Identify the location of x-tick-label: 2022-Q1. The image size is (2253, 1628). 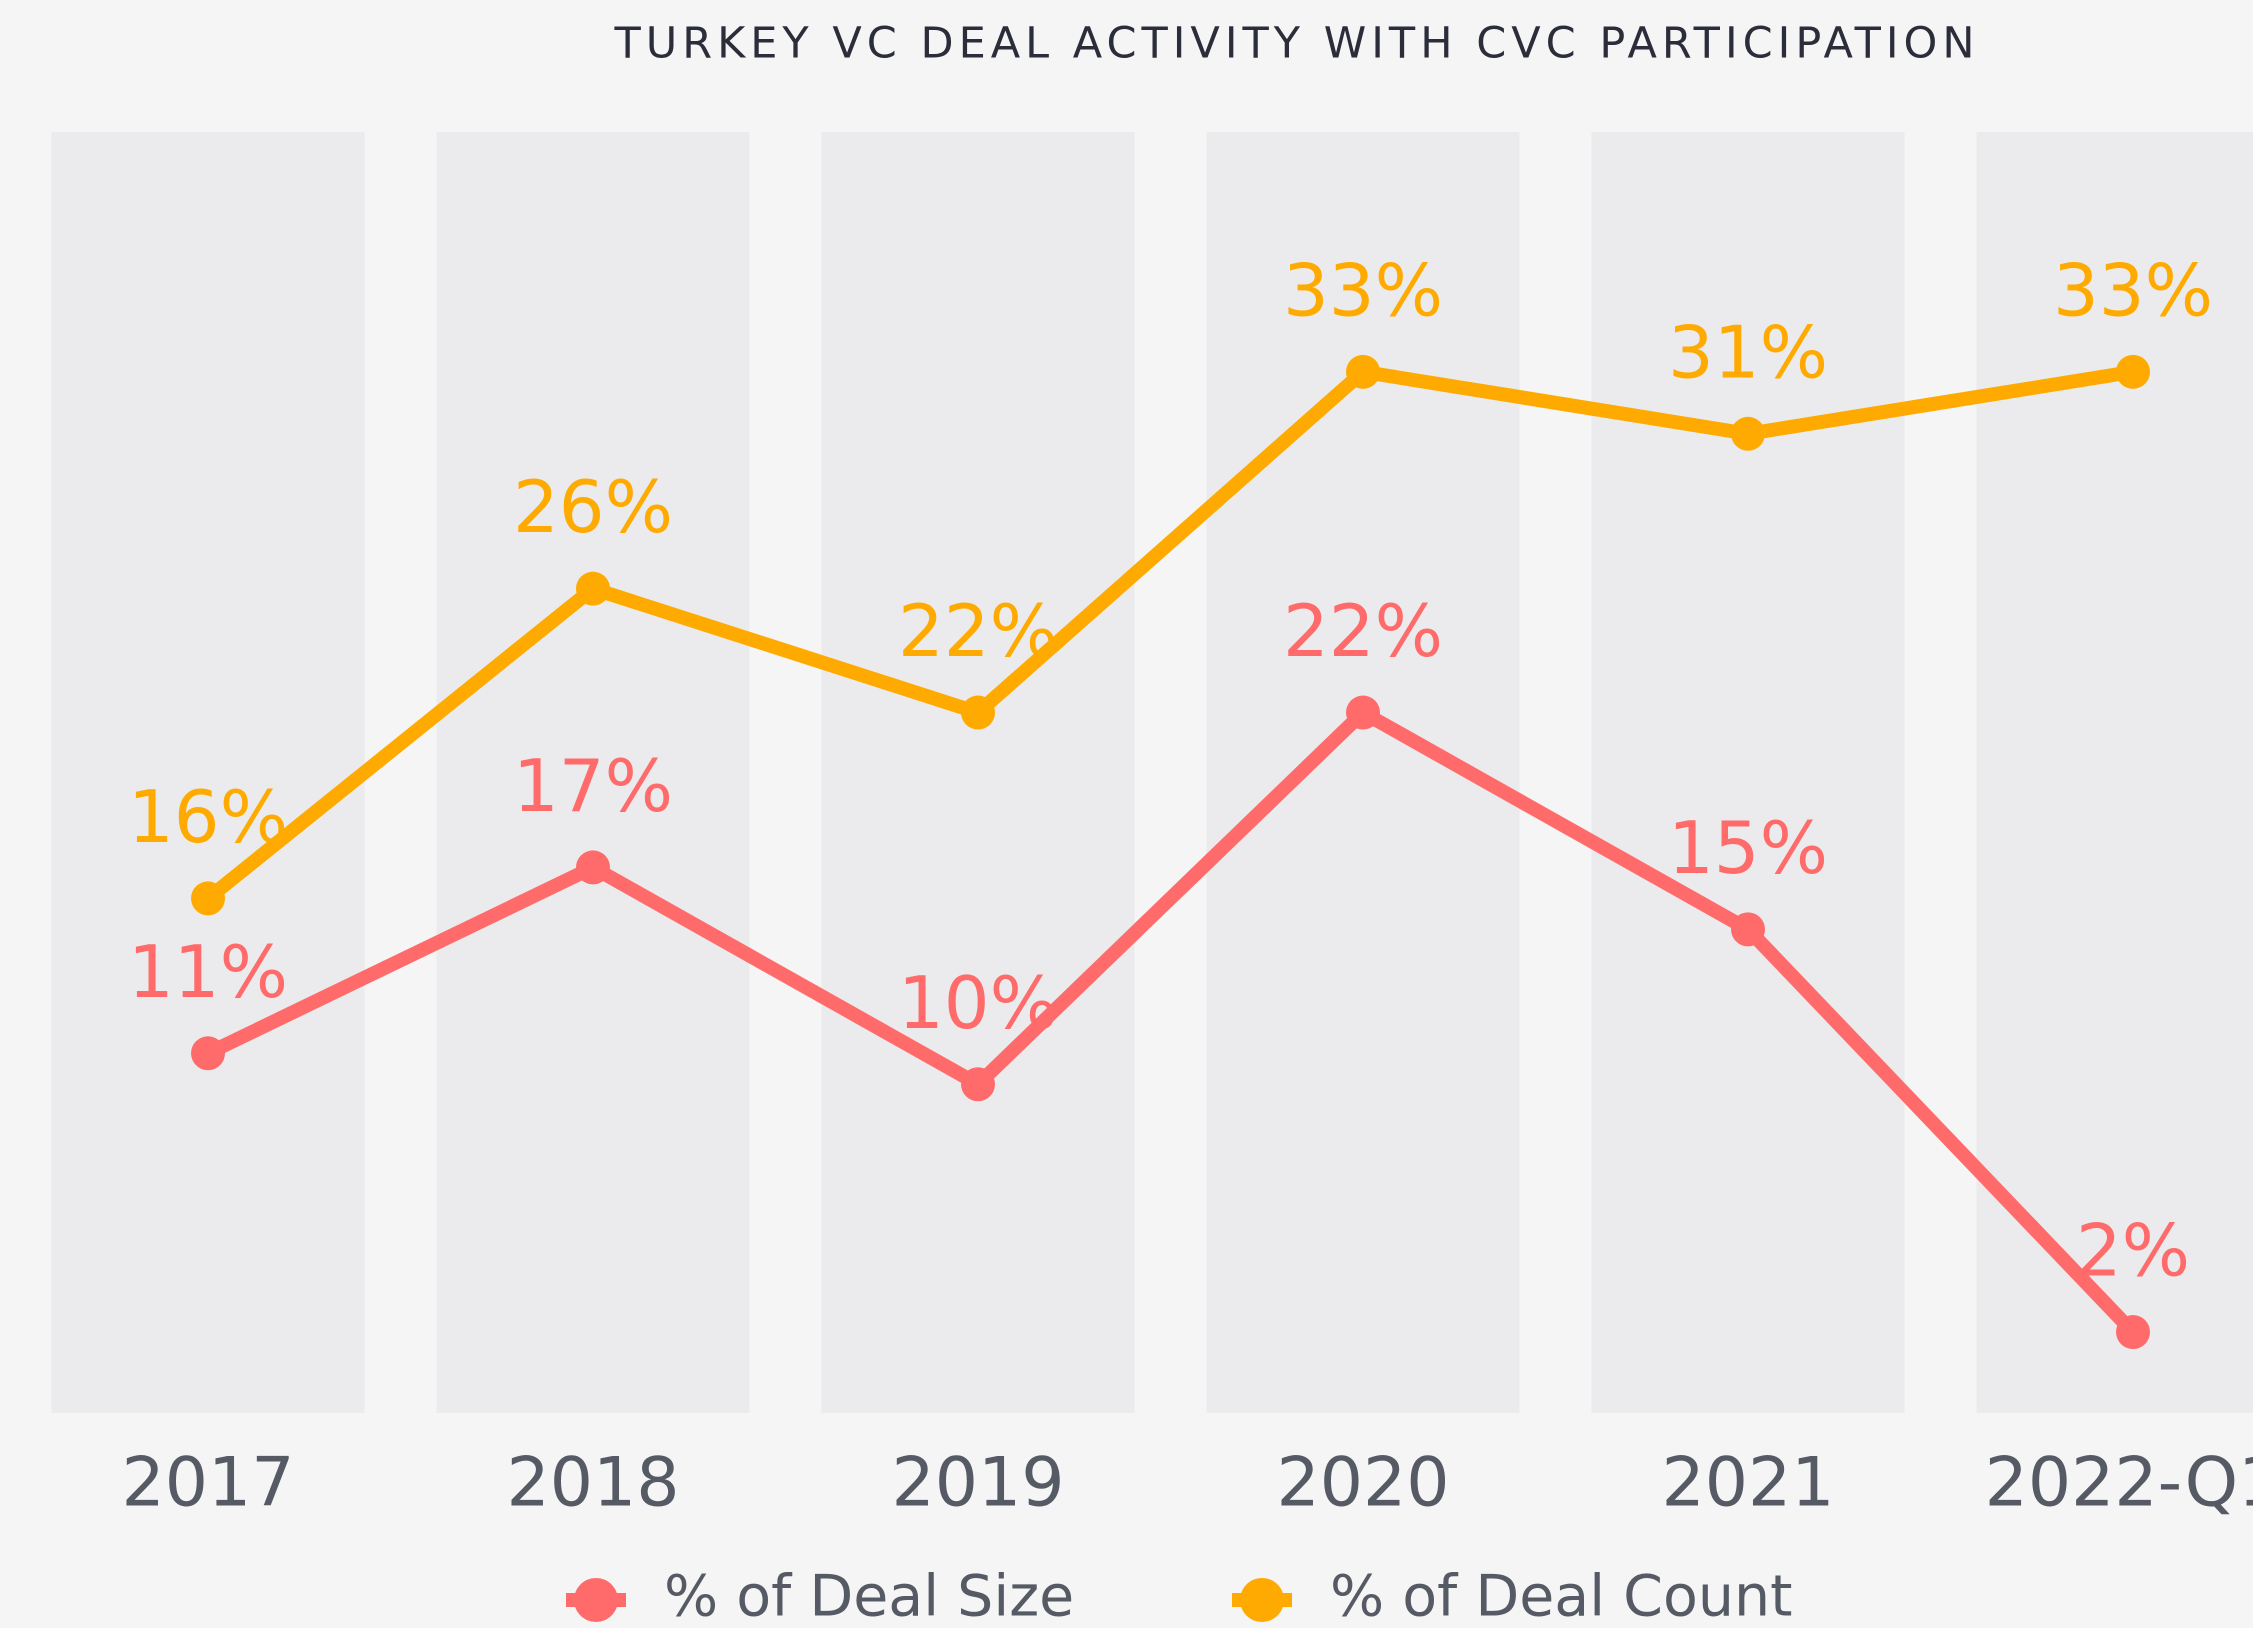
(2119, 1483).